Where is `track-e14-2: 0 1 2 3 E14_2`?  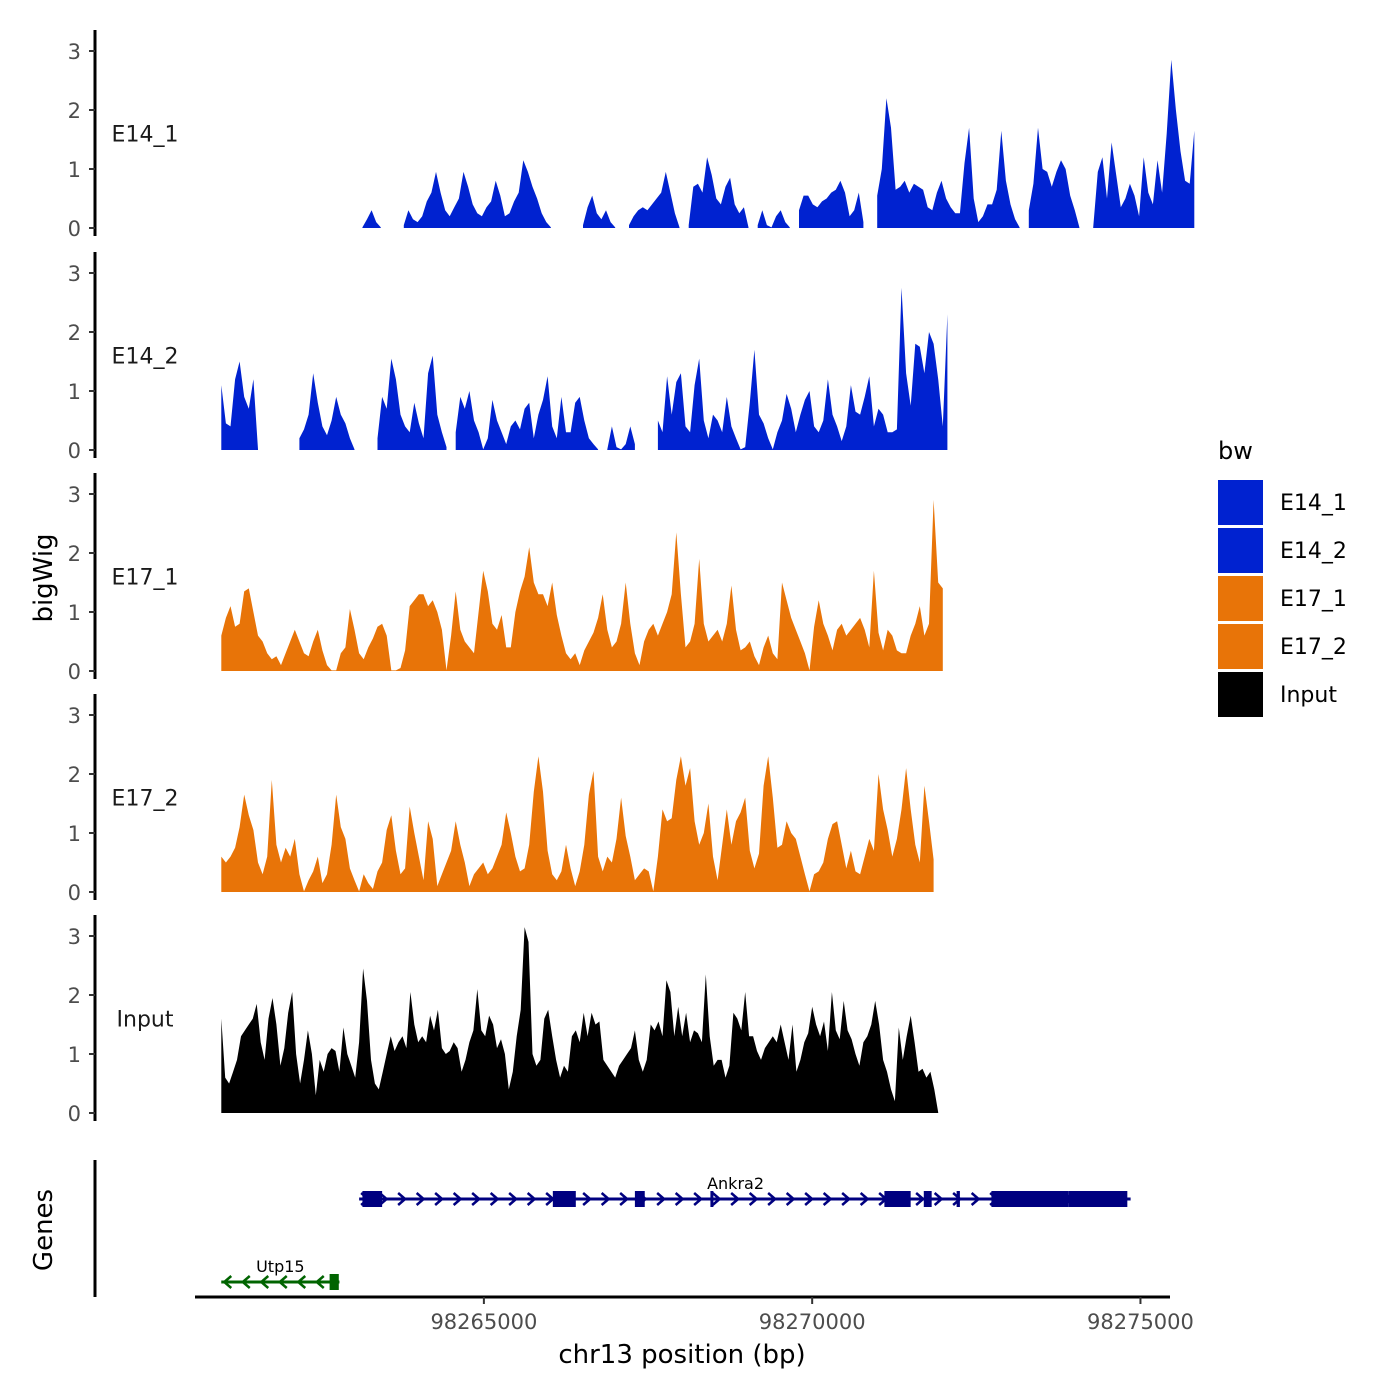
track-e14-2: 0 1 2 3 E14_2 is located at coordinates (508, 357).